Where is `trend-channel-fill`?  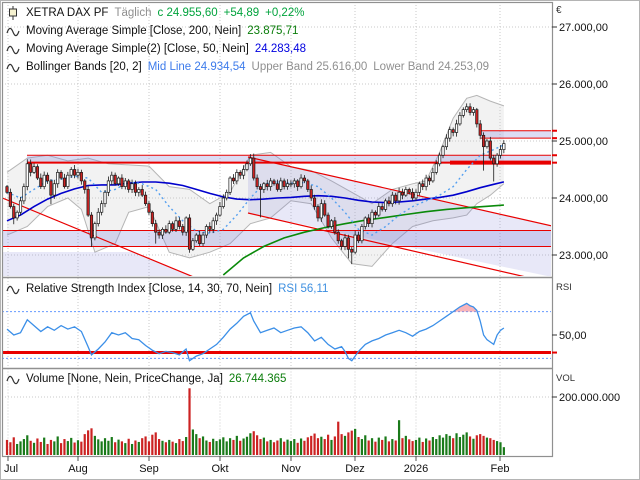 trend-channel-fill is located at coordinates (97, 264).